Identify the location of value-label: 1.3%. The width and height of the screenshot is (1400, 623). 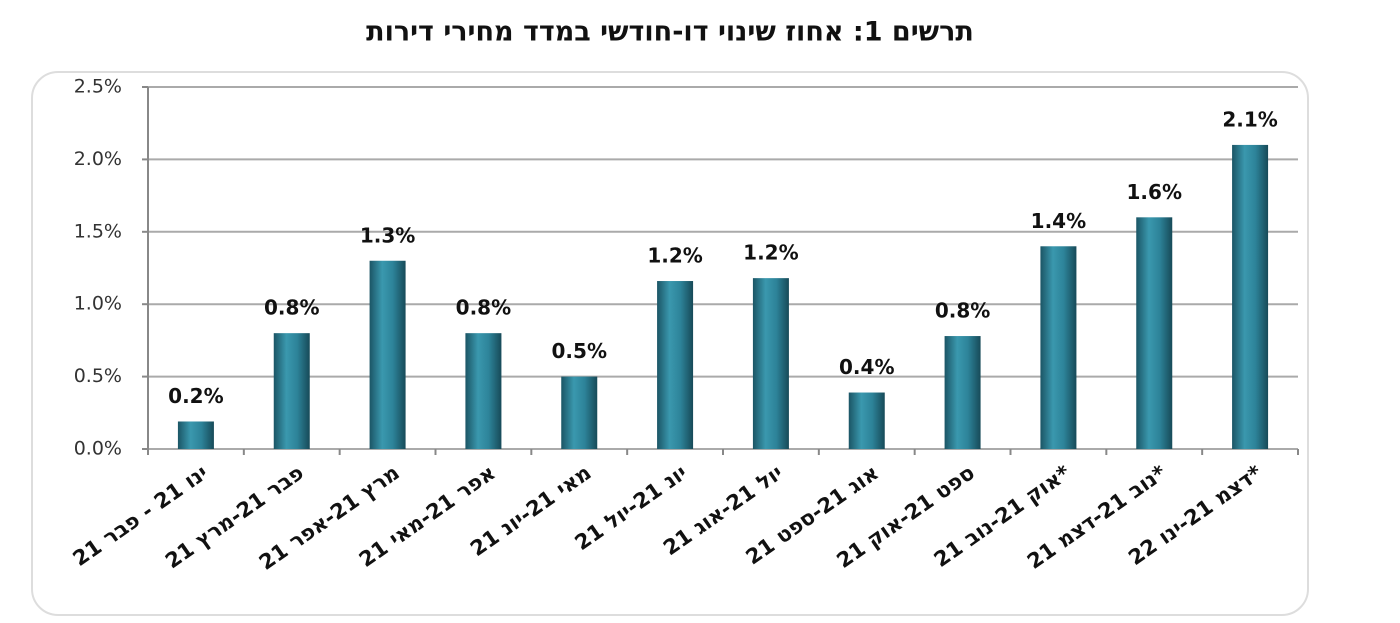
(387, 235).